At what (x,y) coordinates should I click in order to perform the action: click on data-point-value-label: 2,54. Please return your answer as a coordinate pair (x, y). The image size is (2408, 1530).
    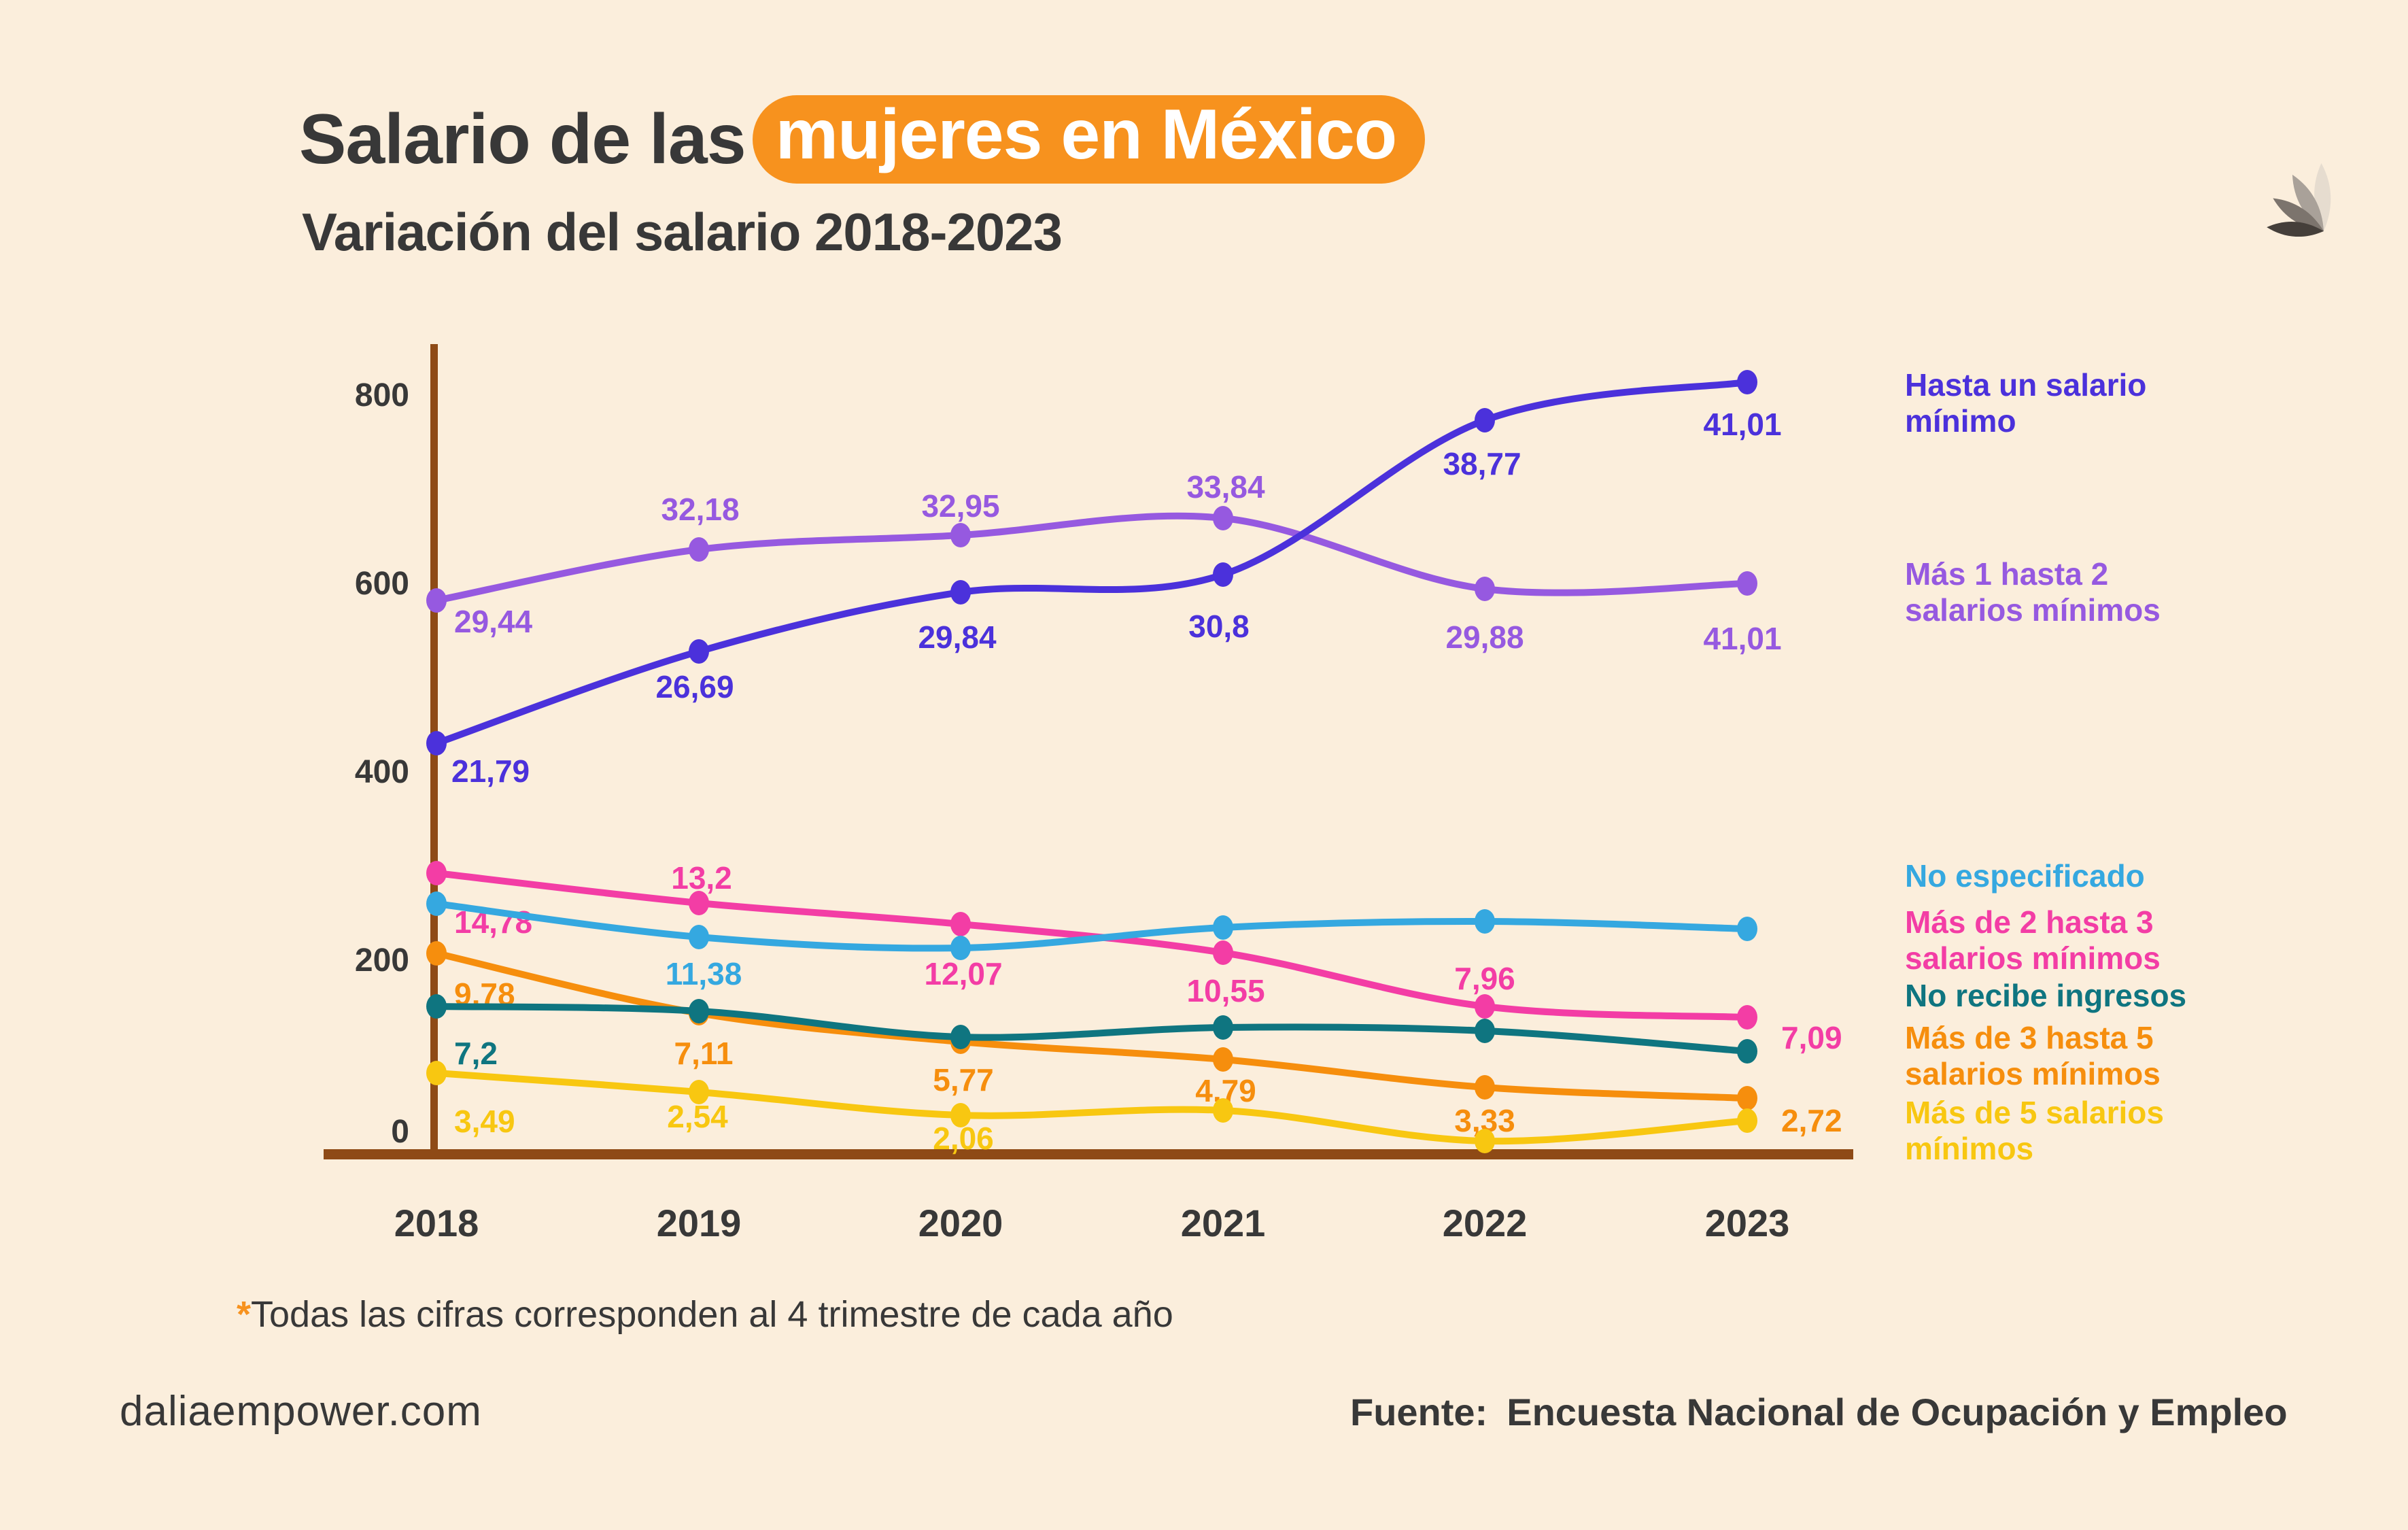
    Looking at the image, I should click on (697, 1117).